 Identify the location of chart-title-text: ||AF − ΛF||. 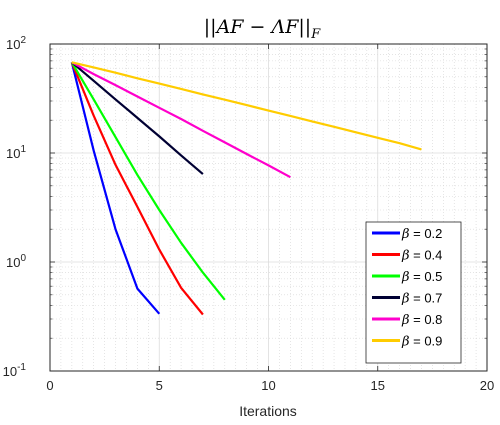
(257, 27).